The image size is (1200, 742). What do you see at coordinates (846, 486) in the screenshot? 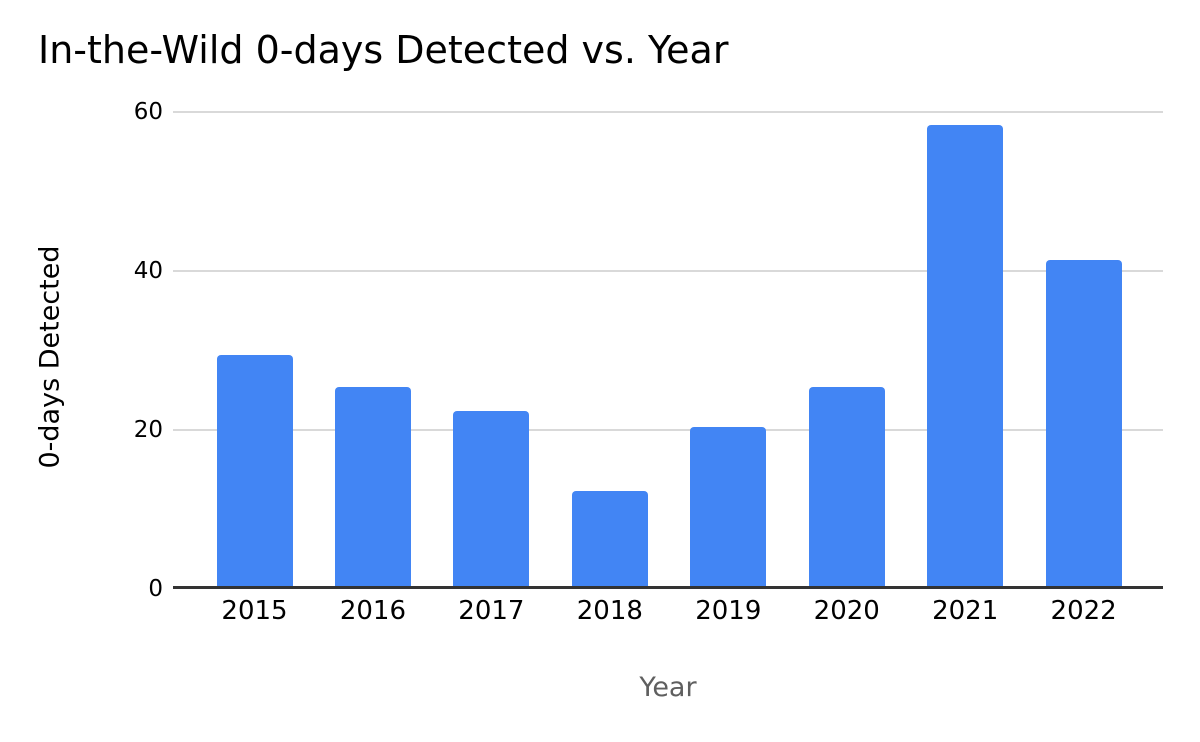
I see `bar-2020` at bounding box center [846, 486].